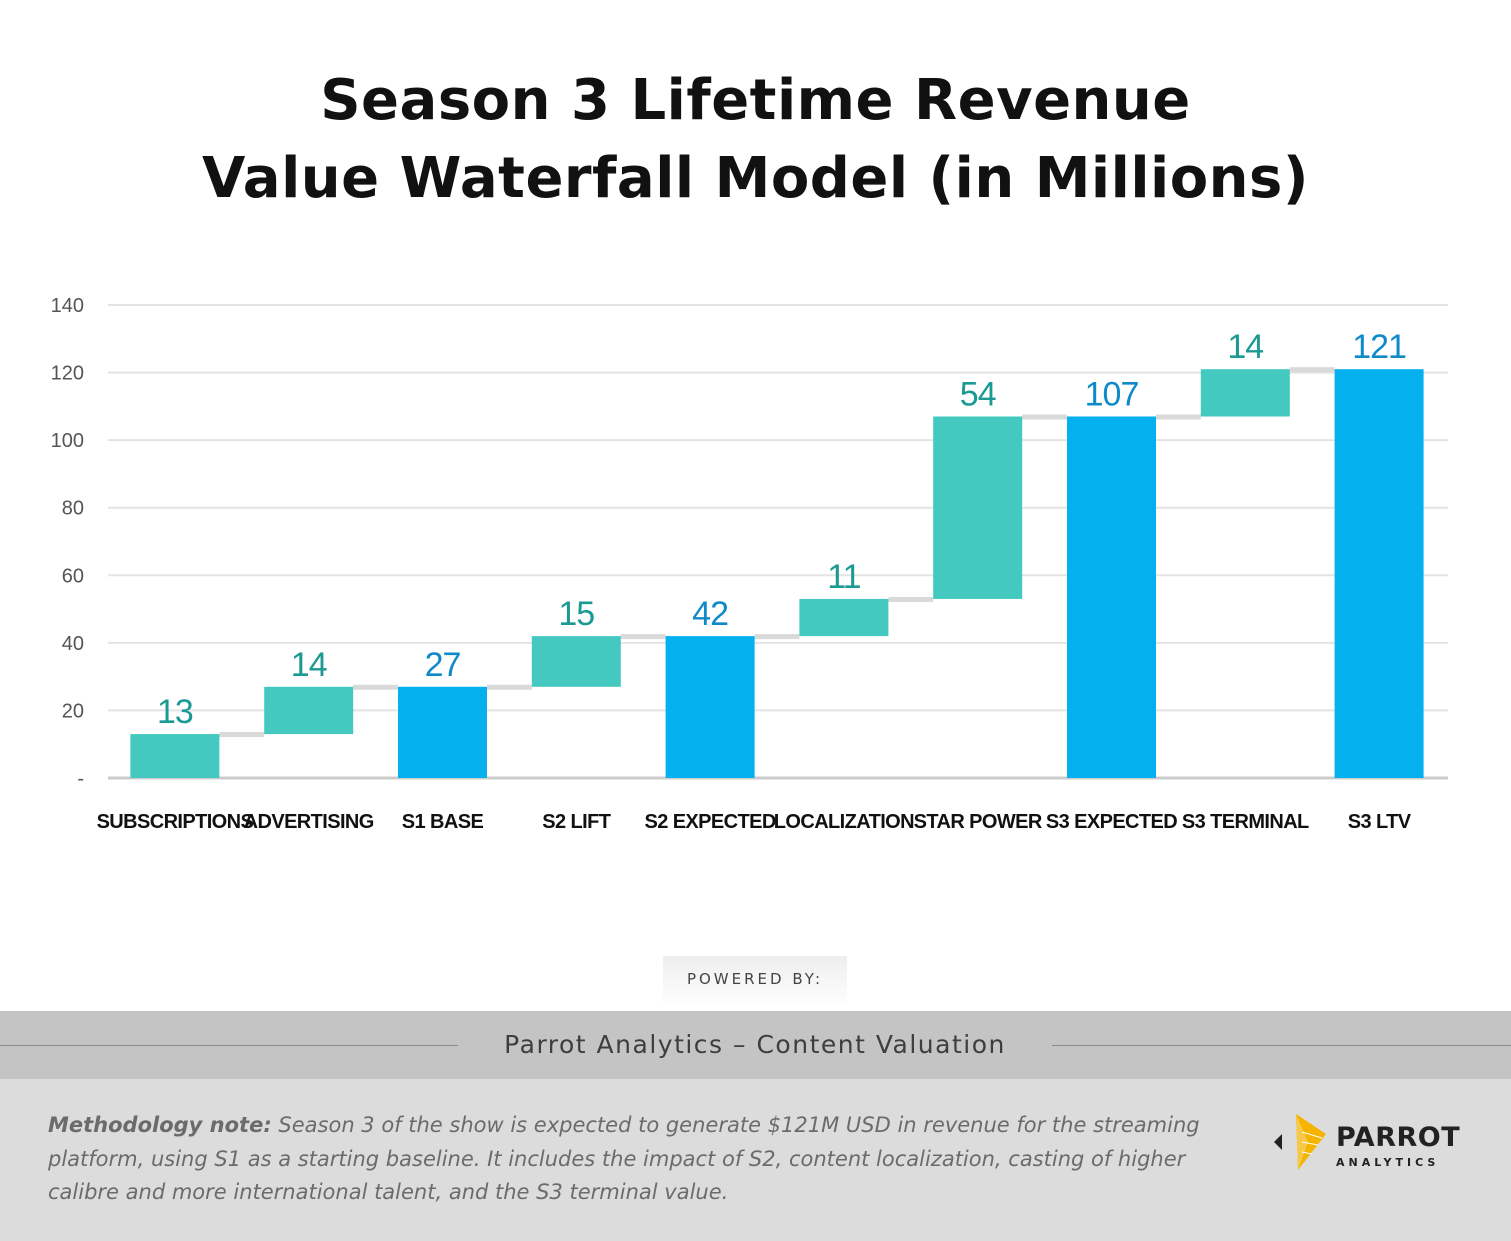 The height and width of the screenshot is (1241, 1511). Describe the element at coordinates (843, 577) in the screenshot. I see `data-label: 11` at that location.